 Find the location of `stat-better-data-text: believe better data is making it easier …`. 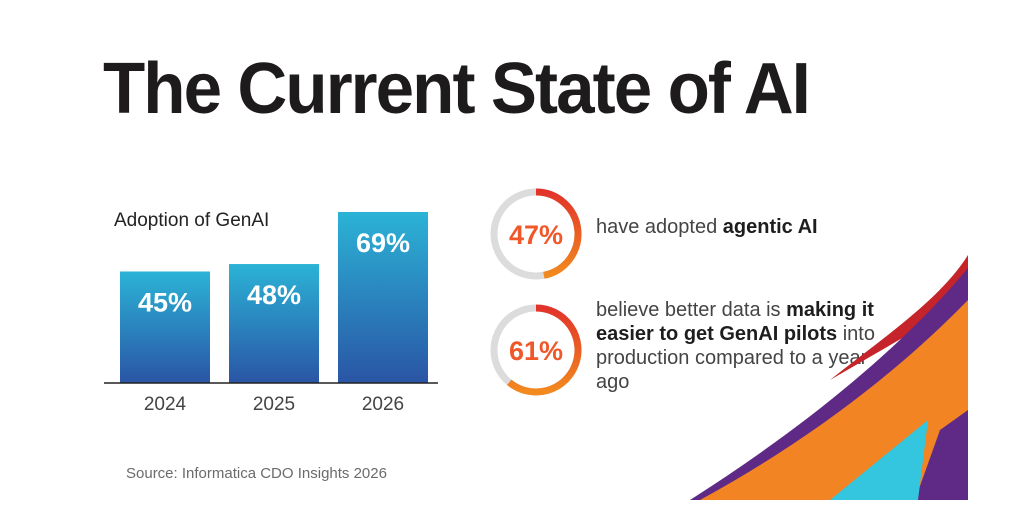

stat-better-data-text: believe better data is making it easier … is located at coordinates (741, 346).